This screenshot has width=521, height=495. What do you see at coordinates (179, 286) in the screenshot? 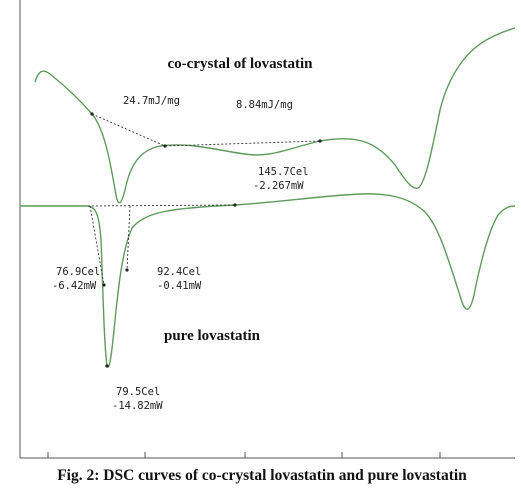
I see `annotation: -0.41mW` at bounding box center [179, 286].